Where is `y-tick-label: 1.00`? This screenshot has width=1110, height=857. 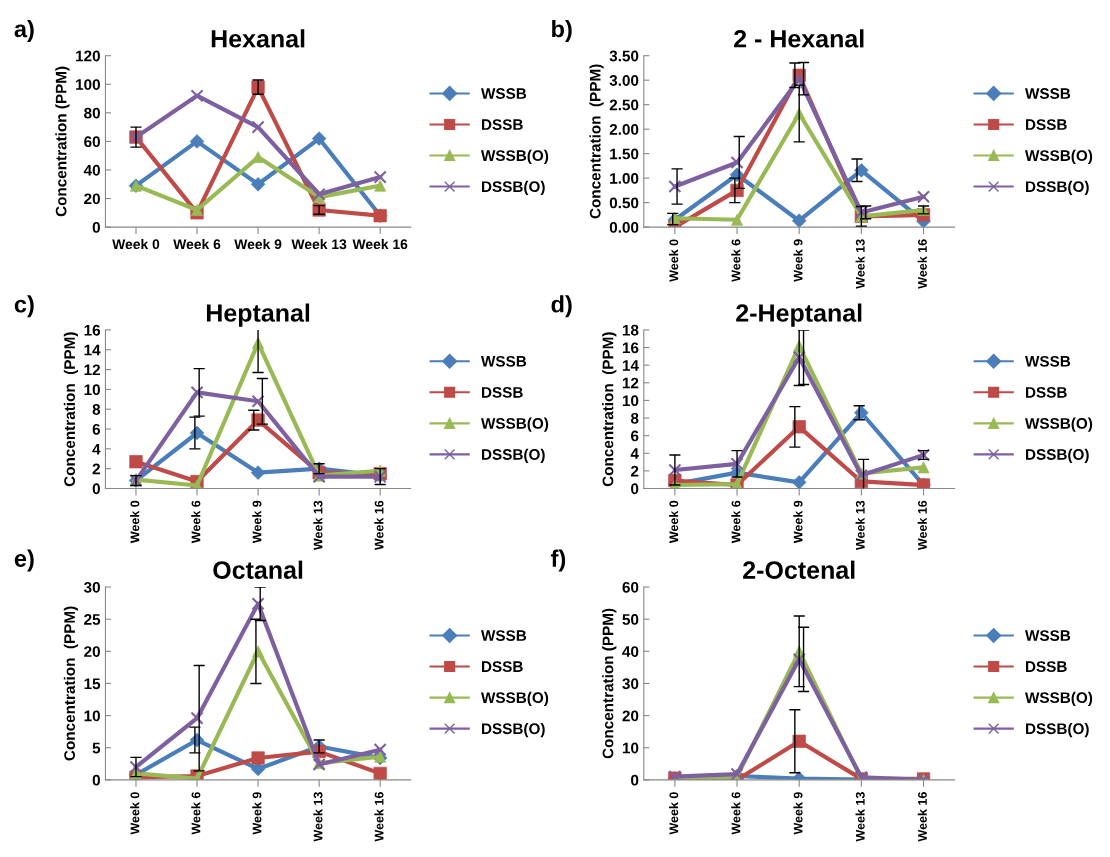
y-tick-label: 1.00 is located at coordinates (624, 178).